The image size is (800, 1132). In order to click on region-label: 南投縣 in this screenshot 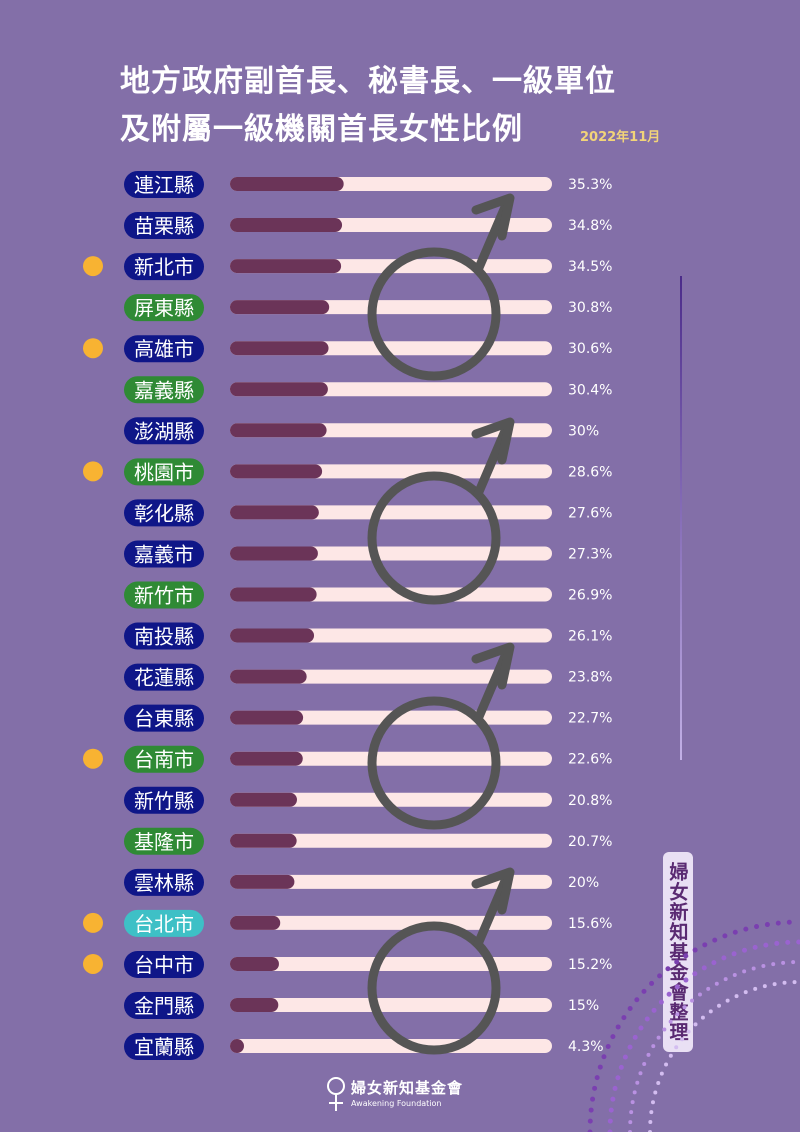, I will do `click(164, 637)`.